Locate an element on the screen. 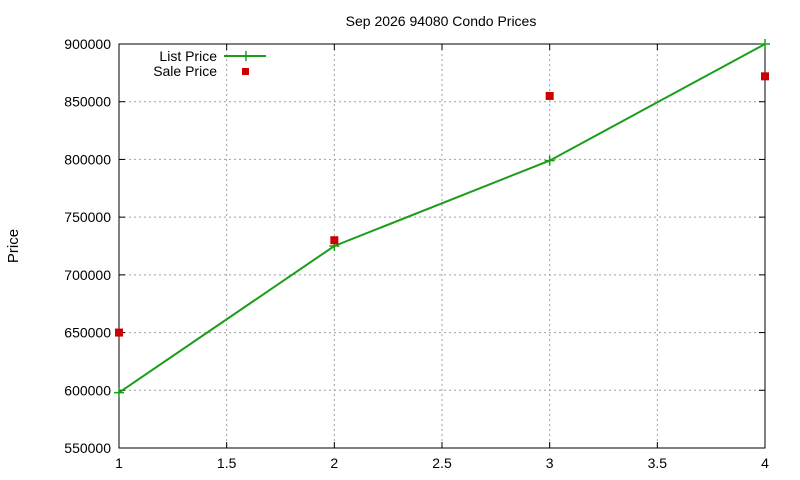 This screenshot has width=800, height=480. y-axis-label: Price is located at coordinates (13, 246).